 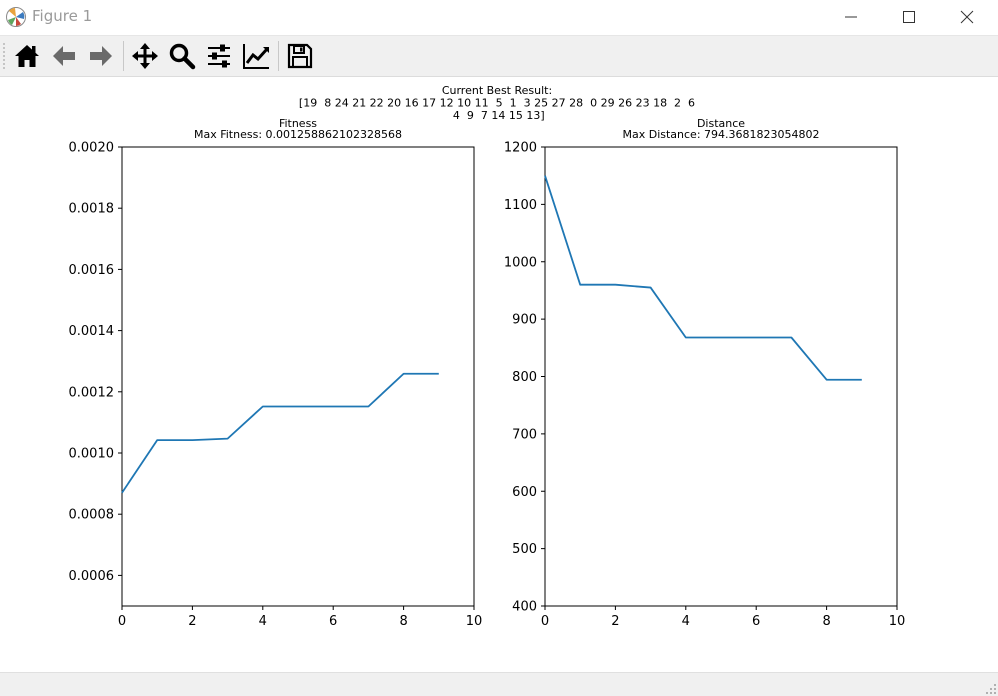 I want to click on y-tick-label: 0.0018, so click(x=92, y=209).